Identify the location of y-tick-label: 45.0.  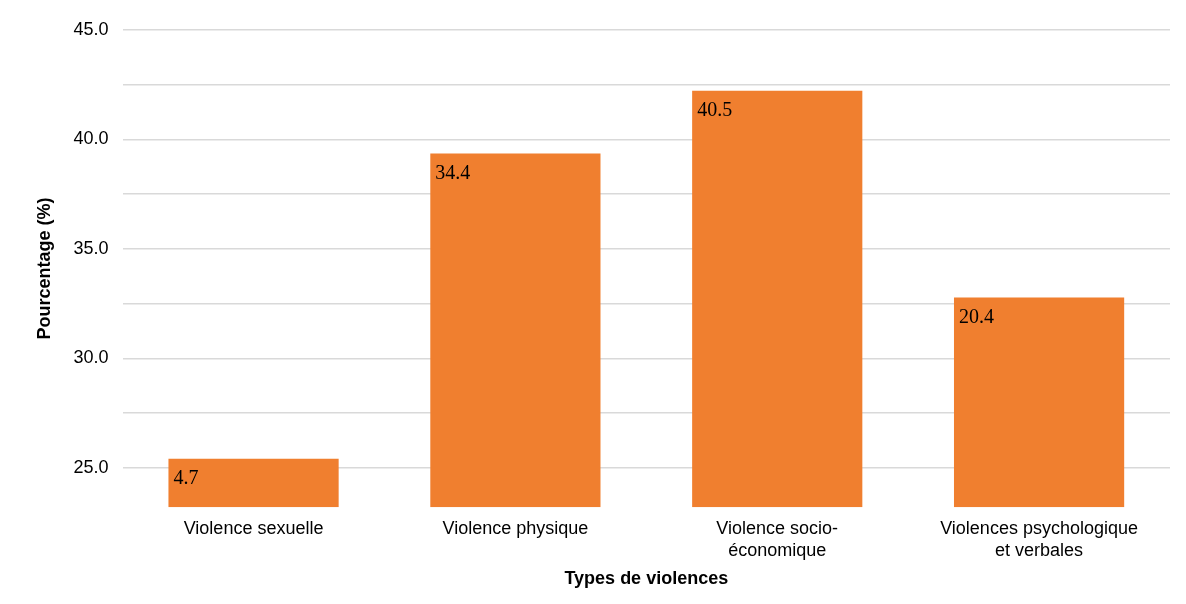
(91, 28).